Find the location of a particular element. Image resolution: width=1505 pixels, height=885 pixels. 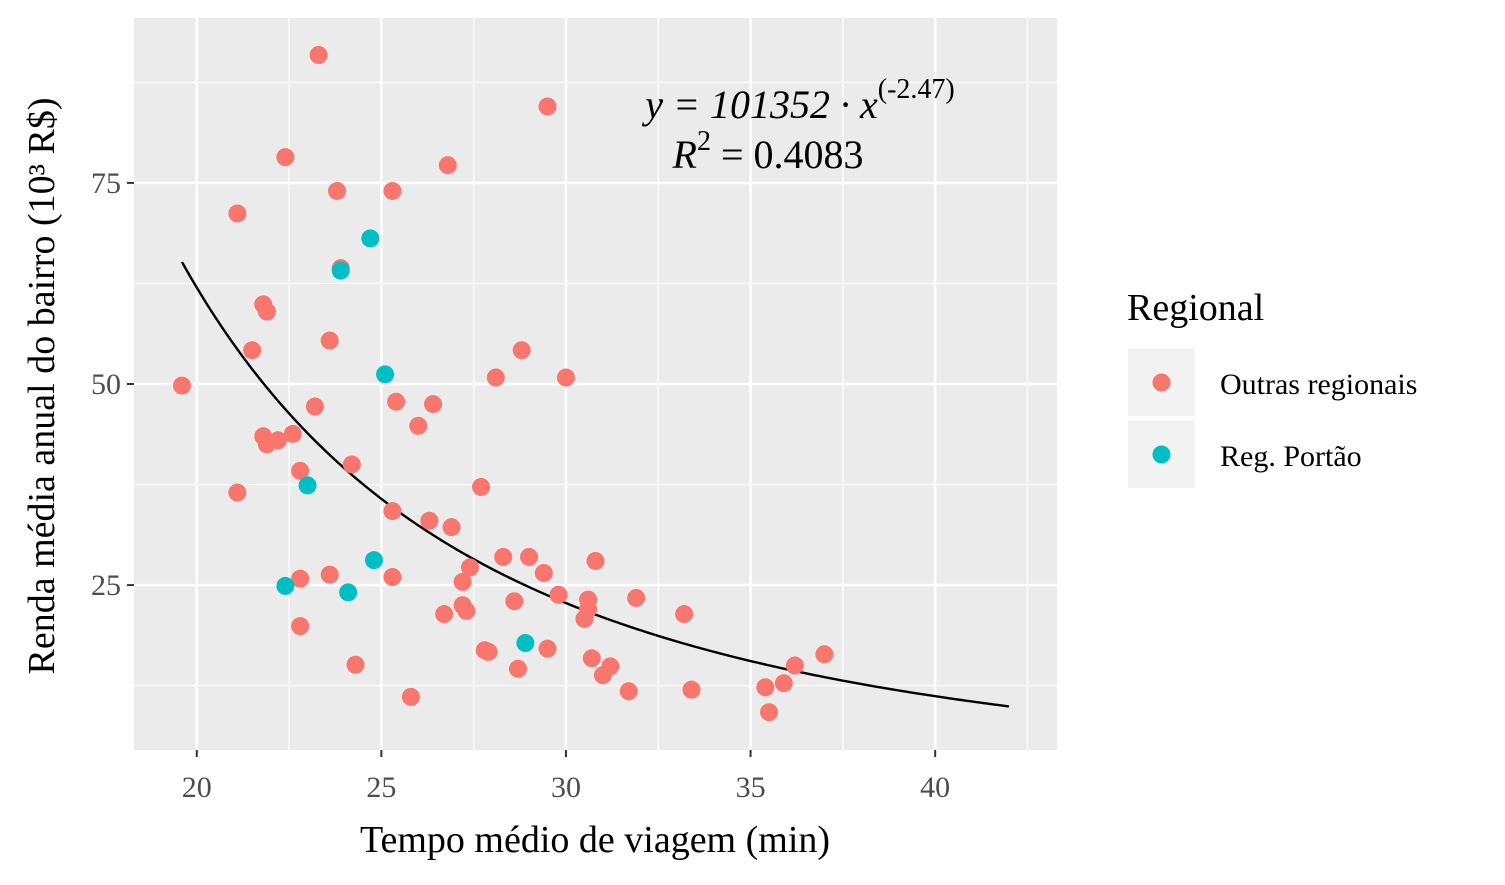

r-squared-label: R is located at coordinates (684, 154).